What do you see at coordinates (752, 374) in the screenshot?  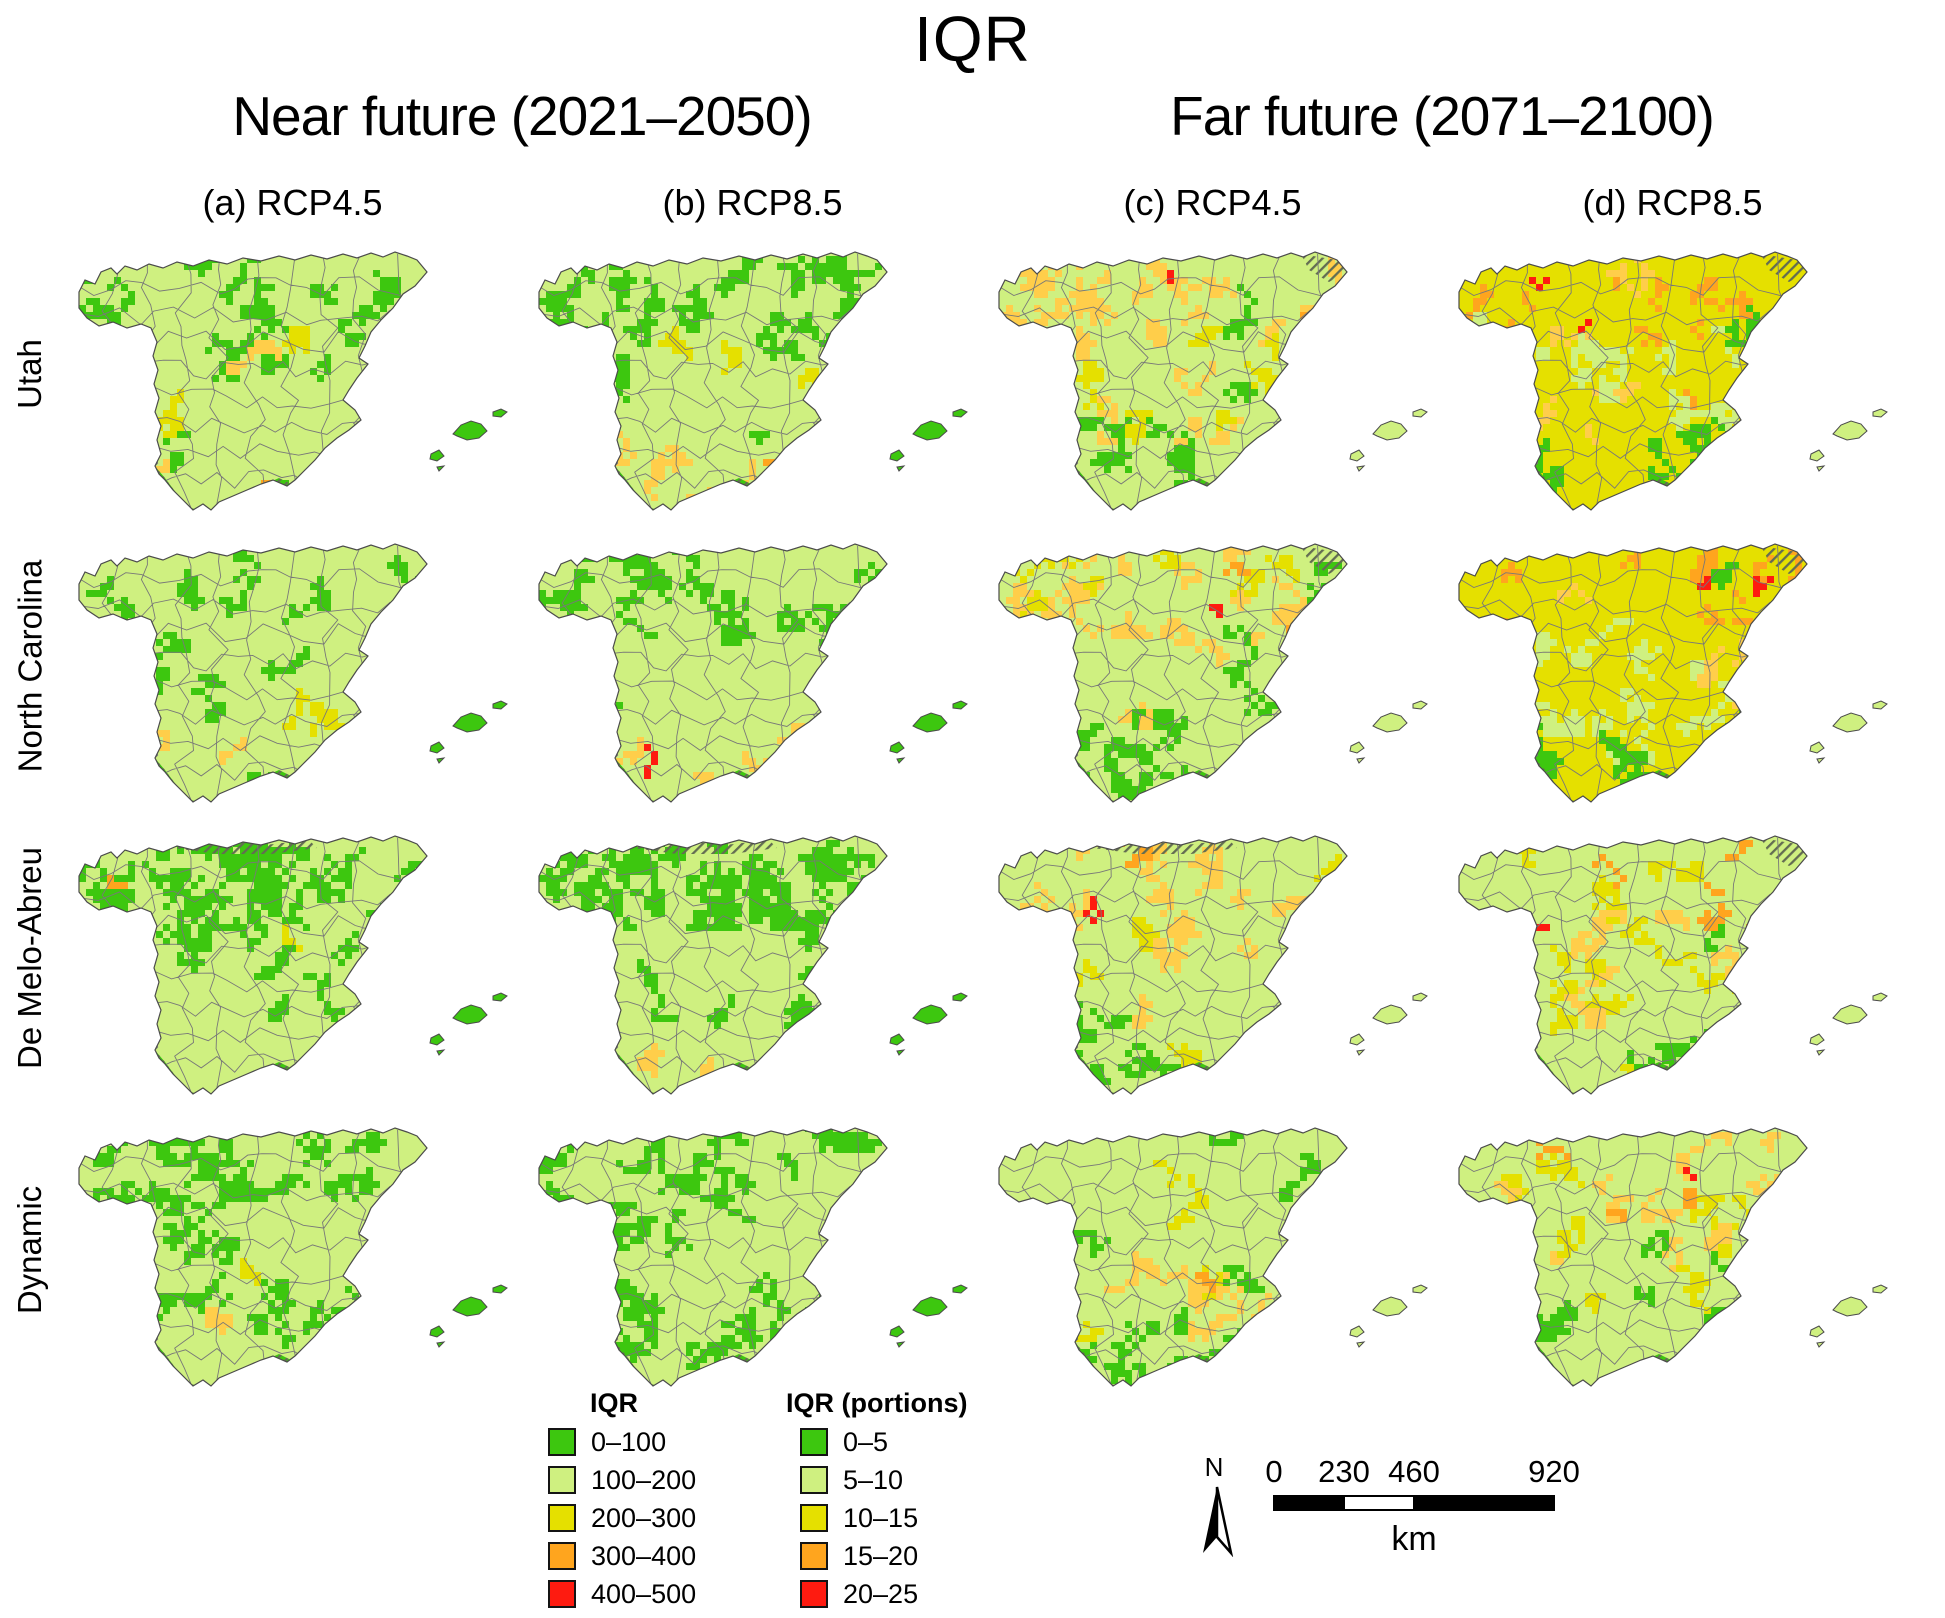 I see `map-utah-near-rcp85` at bounding box center [752, 374].